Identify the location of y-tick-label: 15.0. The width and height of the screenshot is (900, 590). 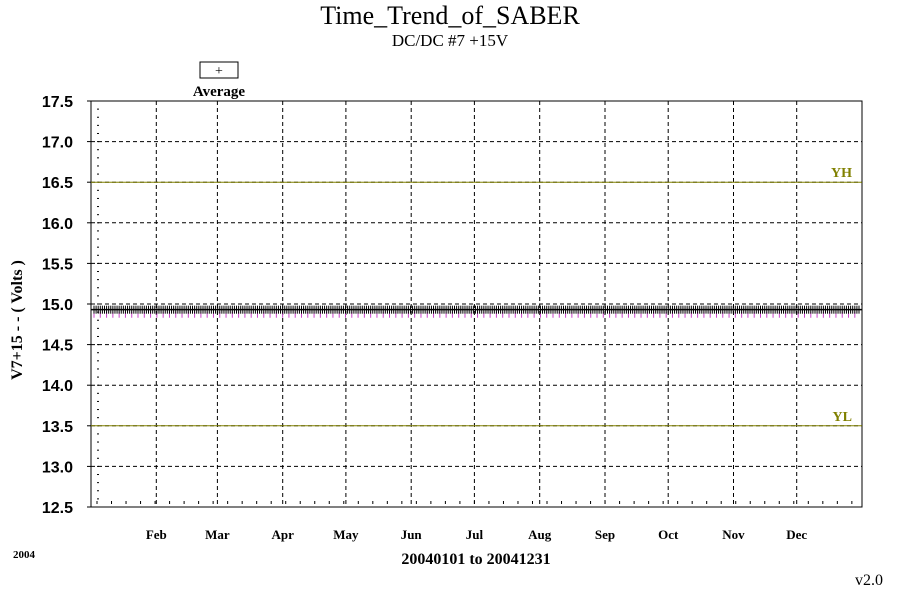
(57, 305).